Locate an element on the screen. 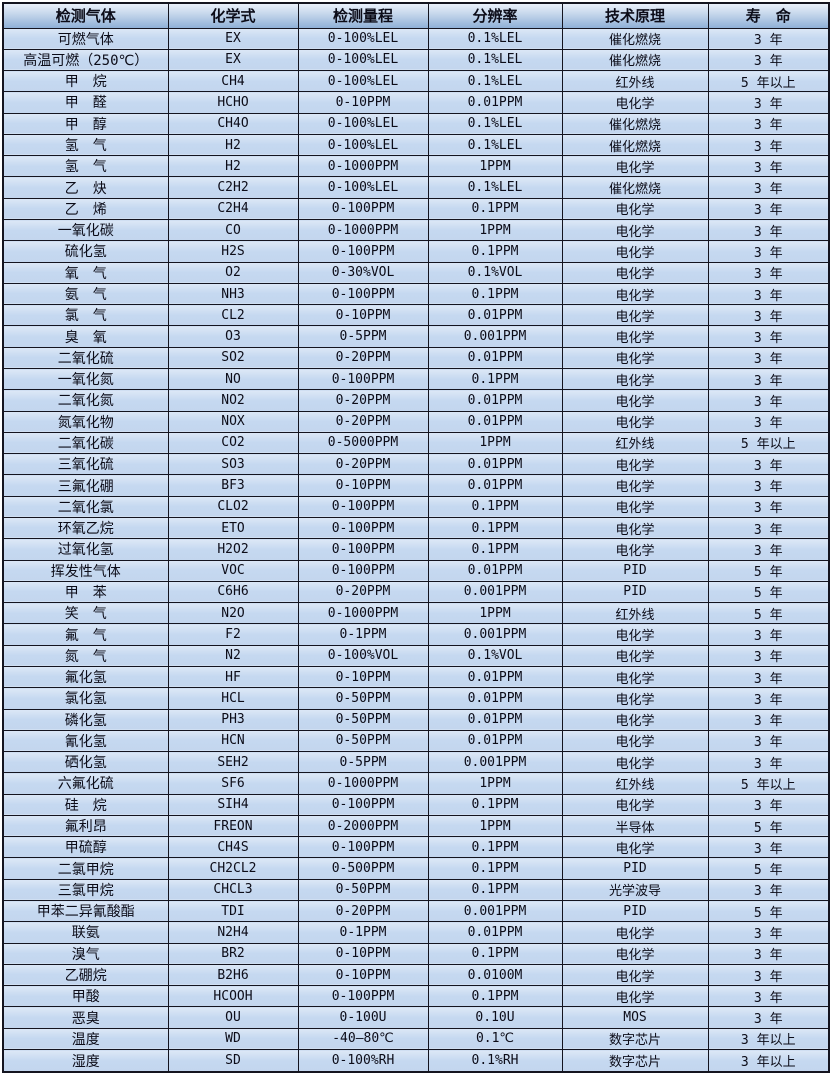  cell-chemical-formula: CLO2 is located at coordinates (233, 506).